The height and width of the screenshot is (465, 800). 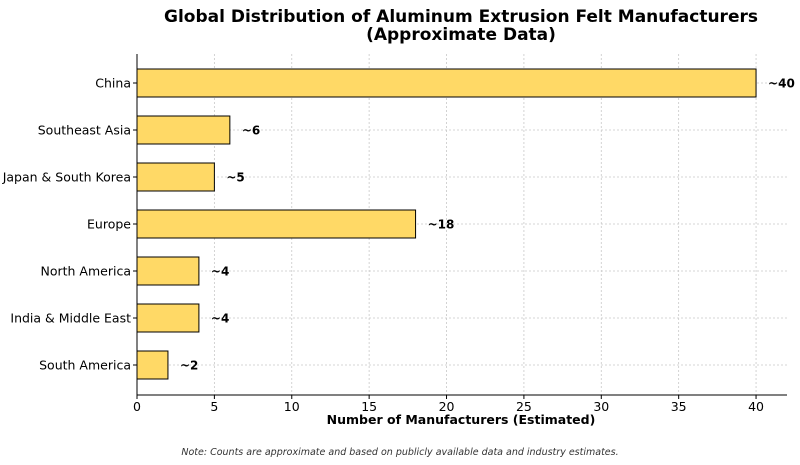 I want to click on x-tick-label: 35, so click(x=679, y=406).